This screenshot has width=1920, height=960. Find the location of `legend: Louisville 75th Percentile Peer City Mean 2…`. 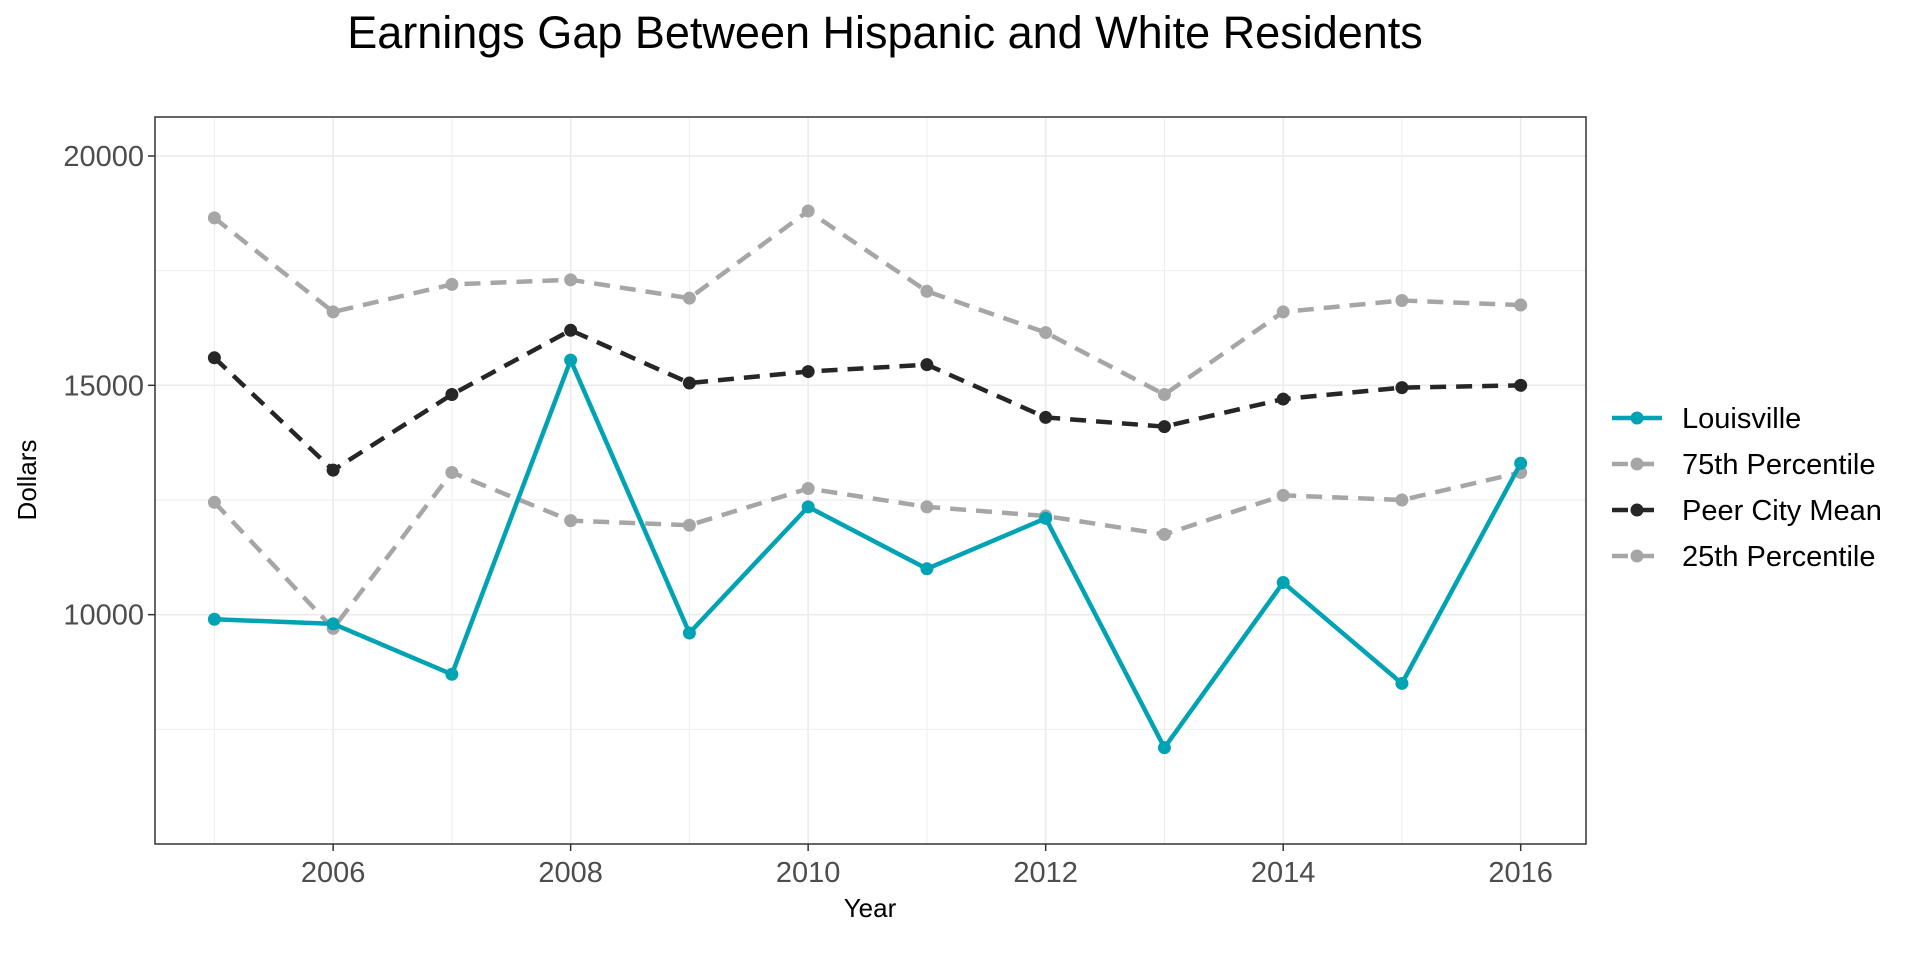

legend: Louisville 75th Percentile Peer City Mean 2… is located at coordinates (1747, 488).